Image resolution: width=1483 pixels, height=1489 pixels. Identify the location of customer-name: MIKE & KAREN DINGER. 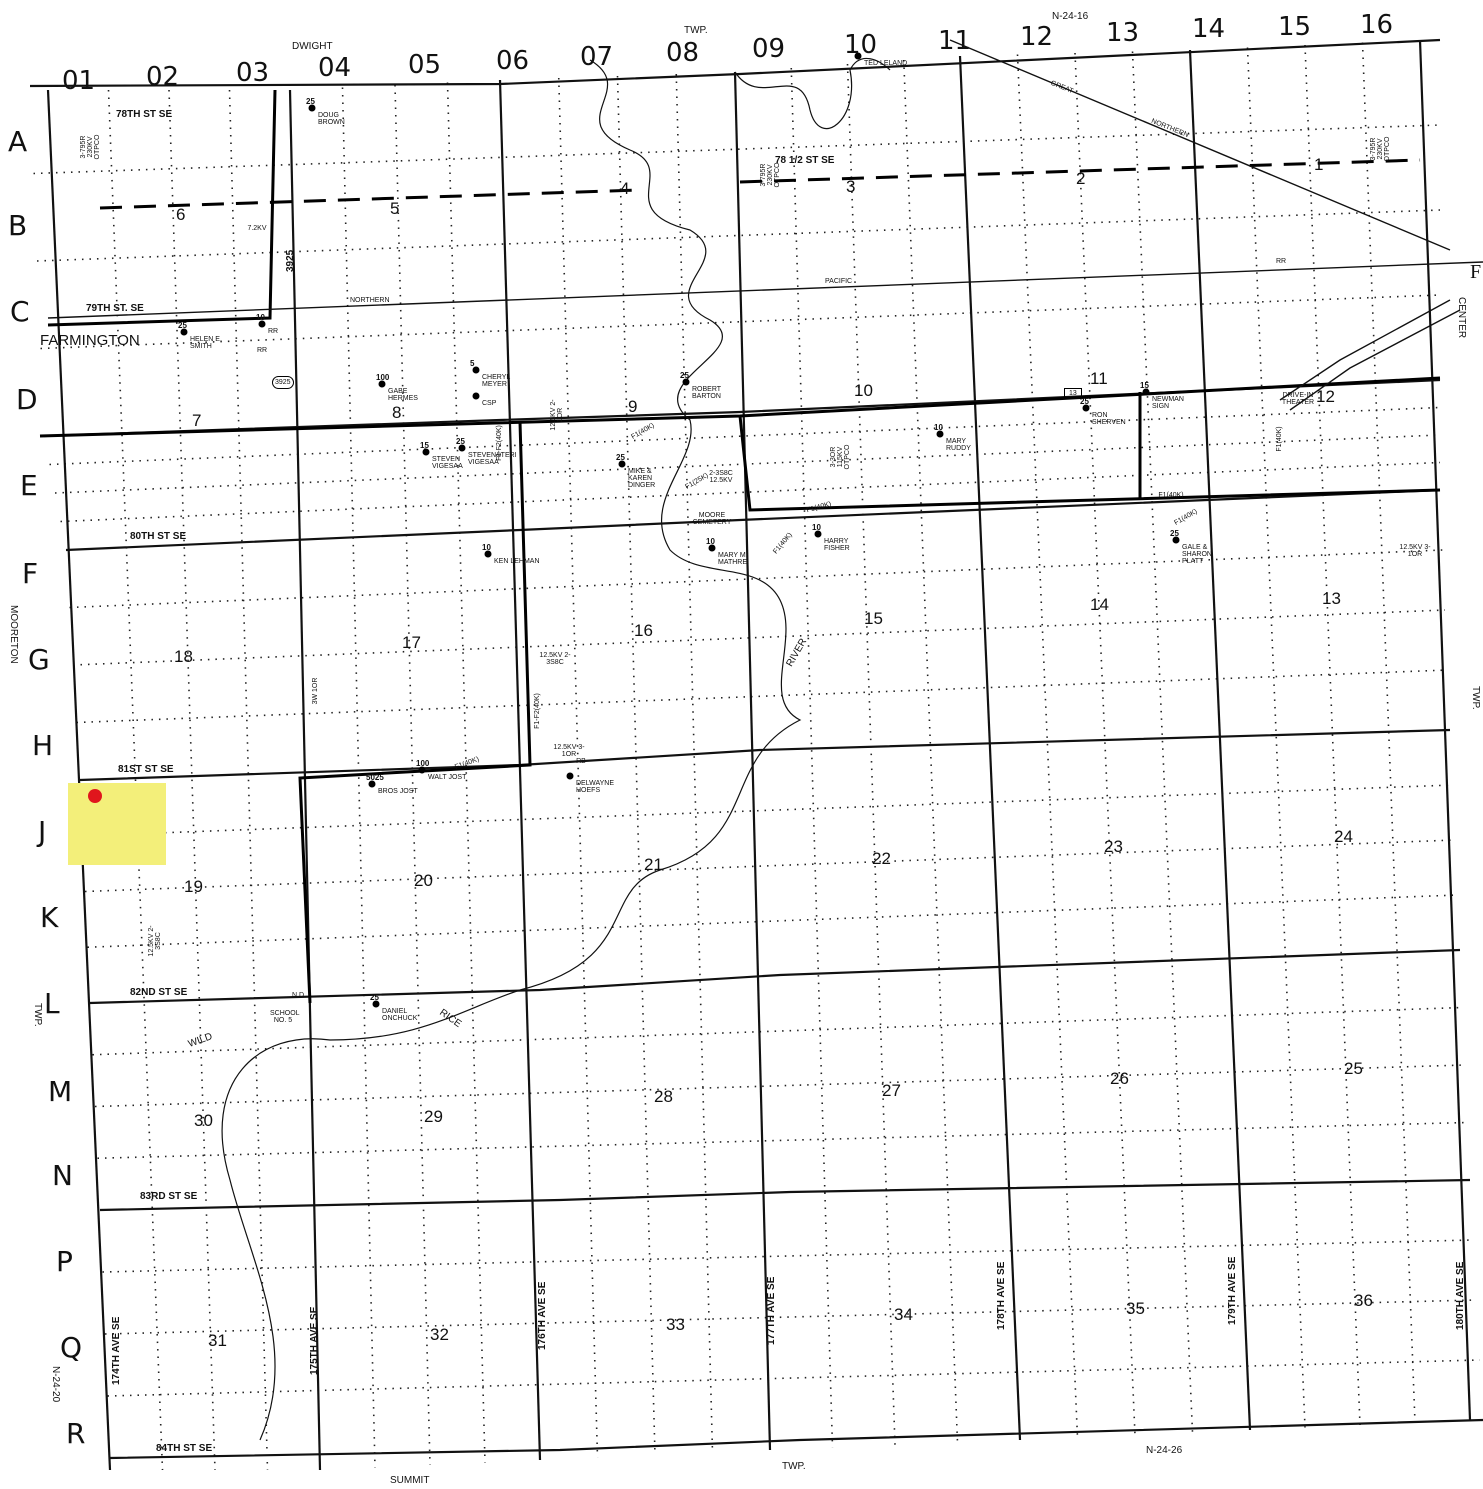
(642, 478).